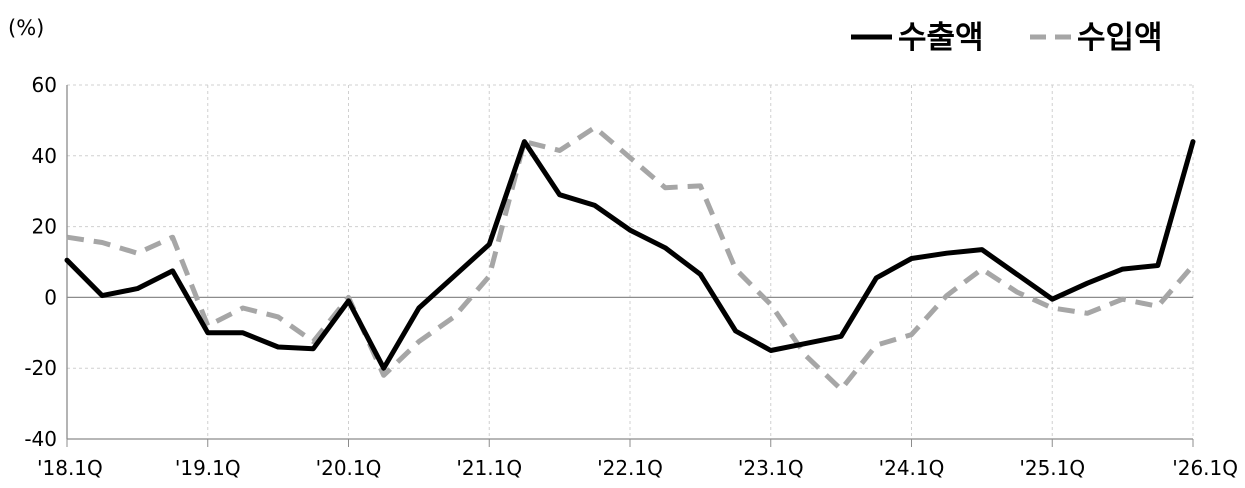 The image size is (1245, 488). Describe the element at coordinates (912, 468) in the screenshot. I see `x-tick-label: '24.1Q` at that location.